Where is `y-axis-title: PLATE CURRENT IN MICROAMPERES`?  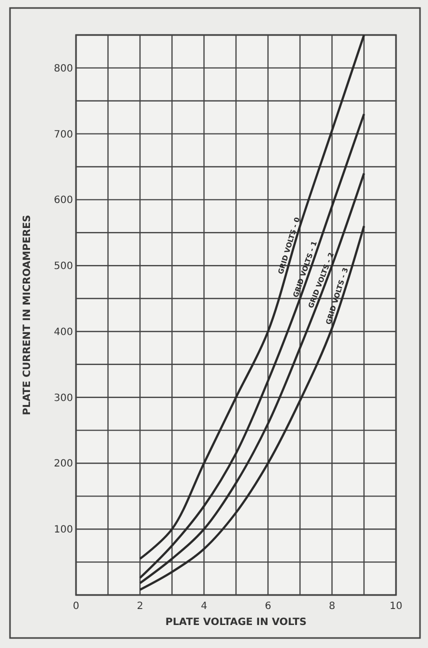
y-axis-title: PLATE CURRENT IN MICROAMPERES is located at coordinates (27, 315).